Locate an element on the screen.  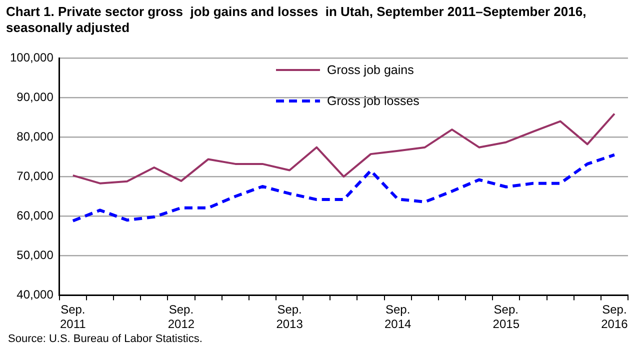
x-tick-label: Sep. 2011 is located at coordinates (73, 317).